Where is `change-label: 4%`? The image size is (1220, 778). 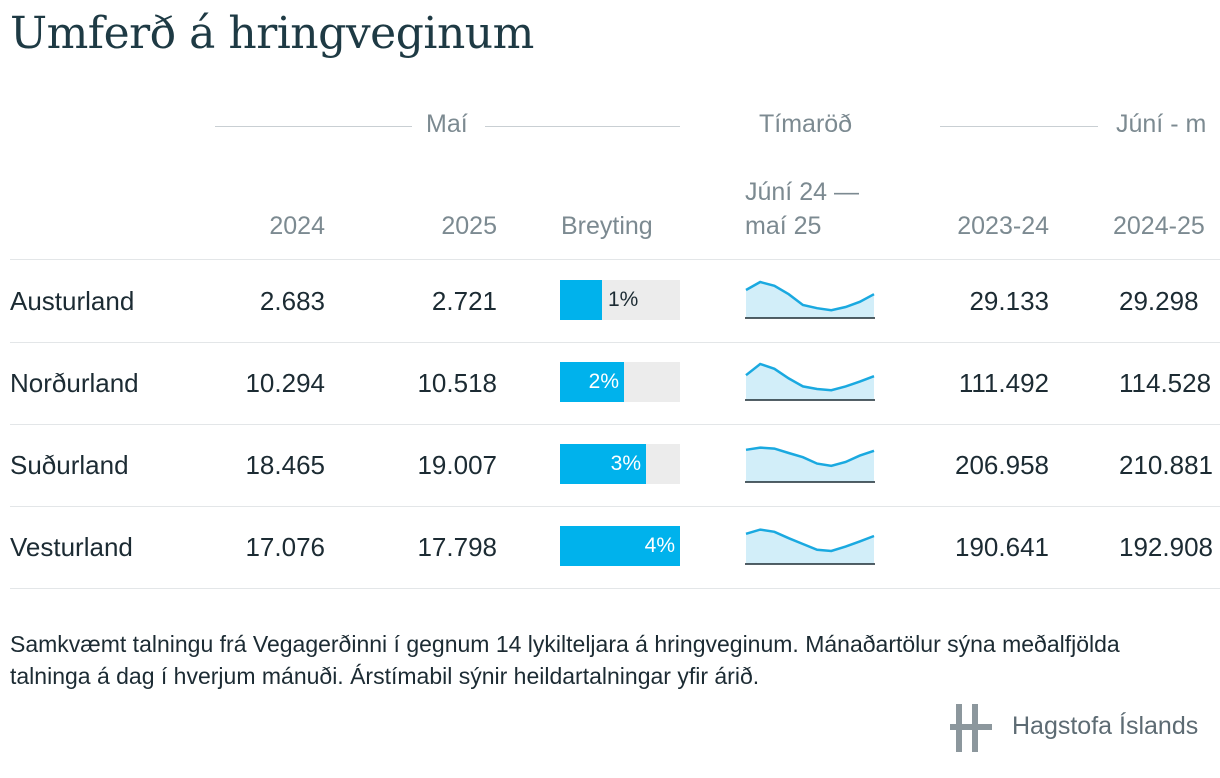
change-label: 4% is located at coordinates (659, 545).